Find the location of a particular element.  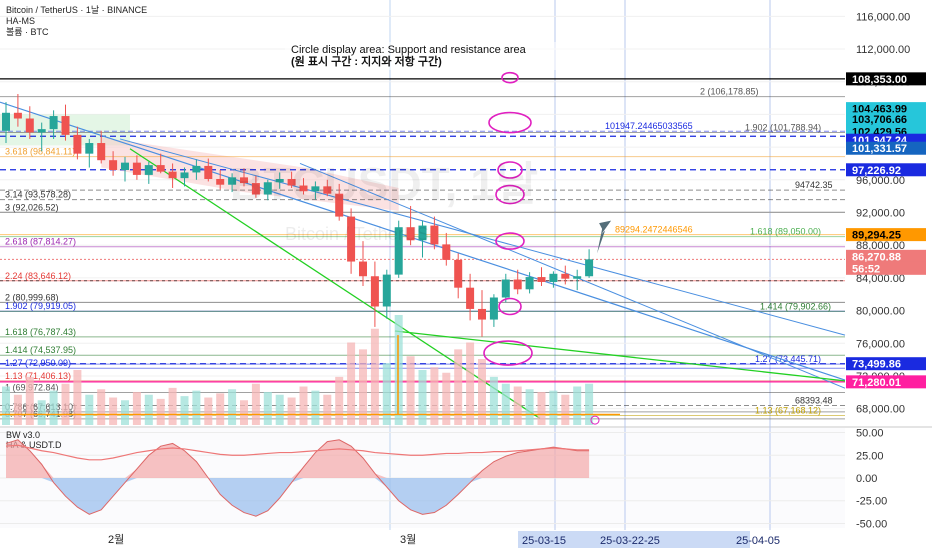

fib-level-label: 1.902 (79,919.05) is located at coordinates (40, 306).